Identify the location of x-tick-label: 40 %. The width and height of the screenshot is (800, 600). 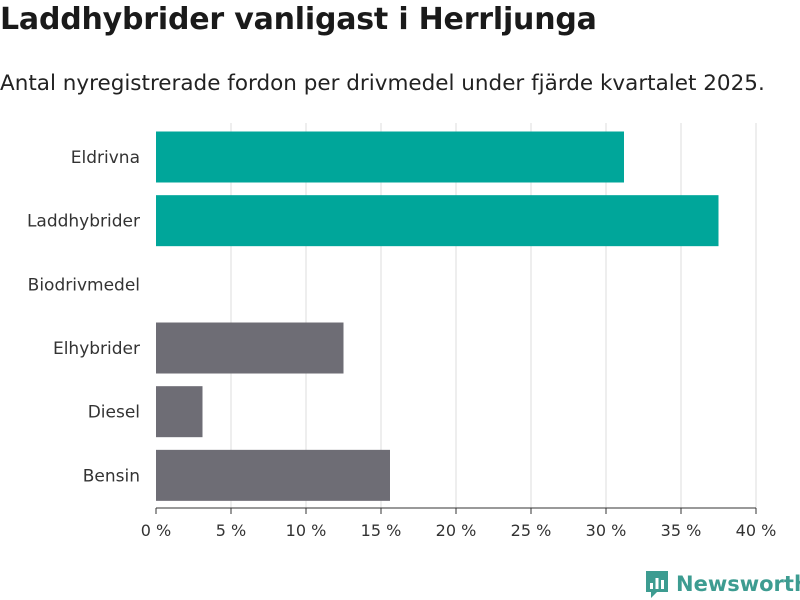
(756, 530).